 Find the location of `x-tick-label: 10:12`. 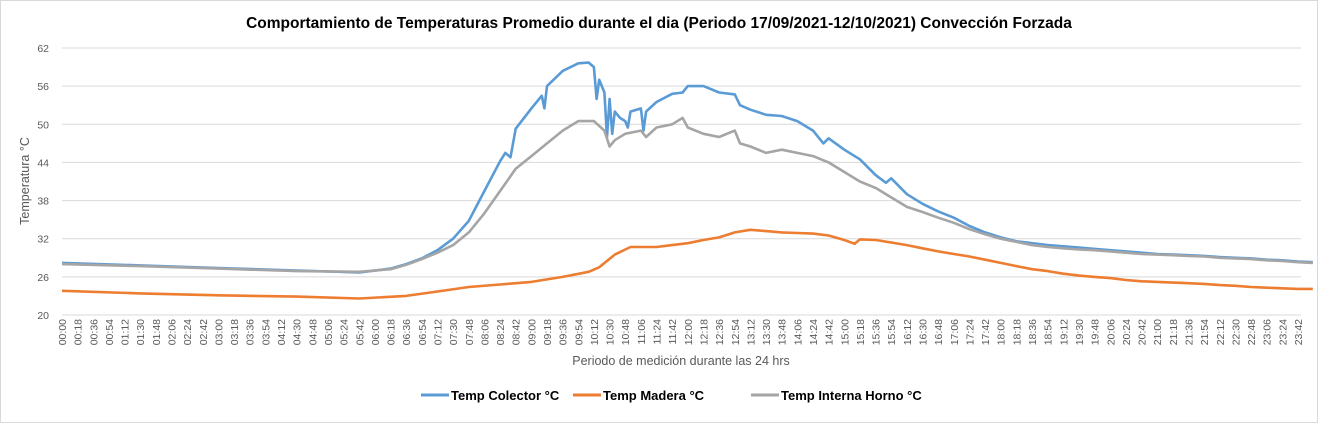

x-tick-label: 10:12 is located at coordinates (595, 332).